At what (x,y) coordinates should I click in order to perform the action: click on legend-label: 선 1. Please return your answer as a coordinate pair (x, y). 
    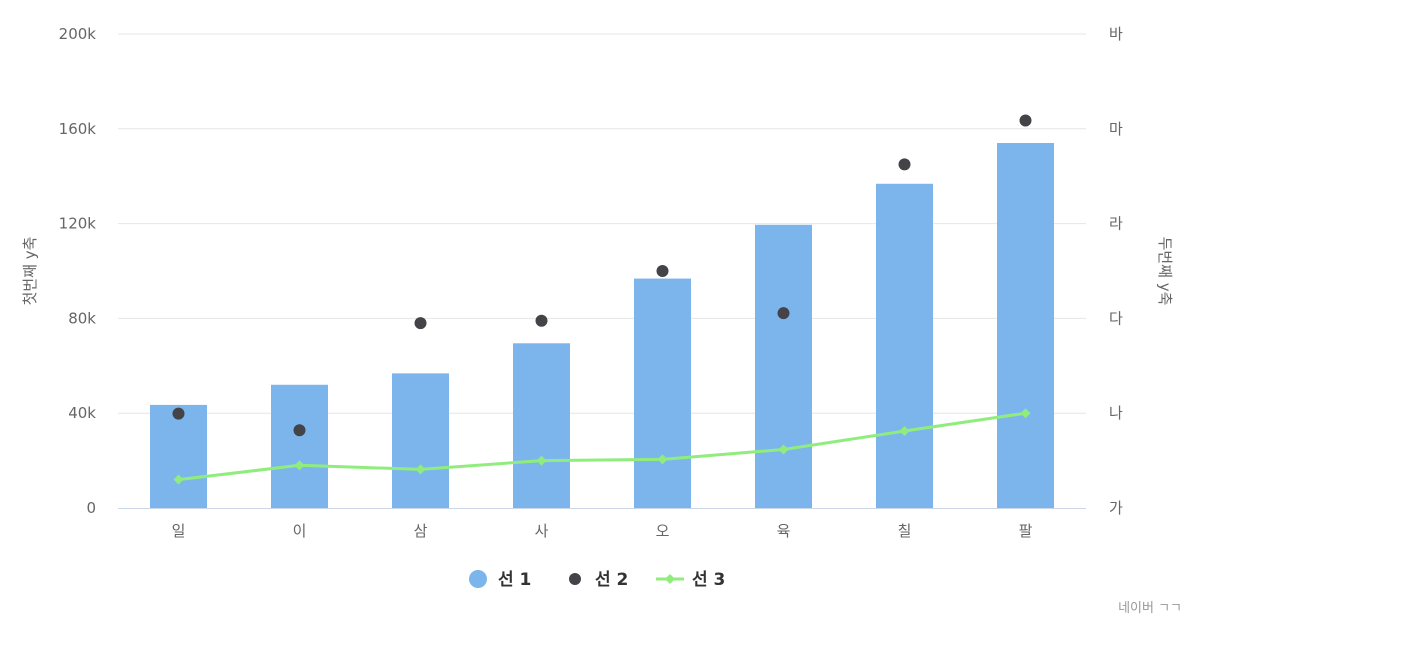
    Looking at the image, I should click on (514, 580).